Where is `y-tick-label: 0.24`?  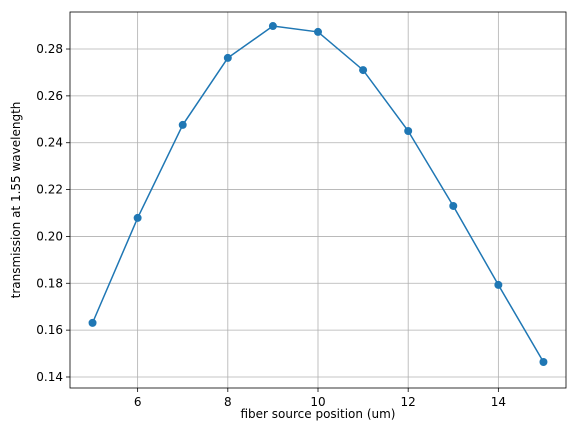 y-tick-label: 0.24 is located at coordinates (49, 143).